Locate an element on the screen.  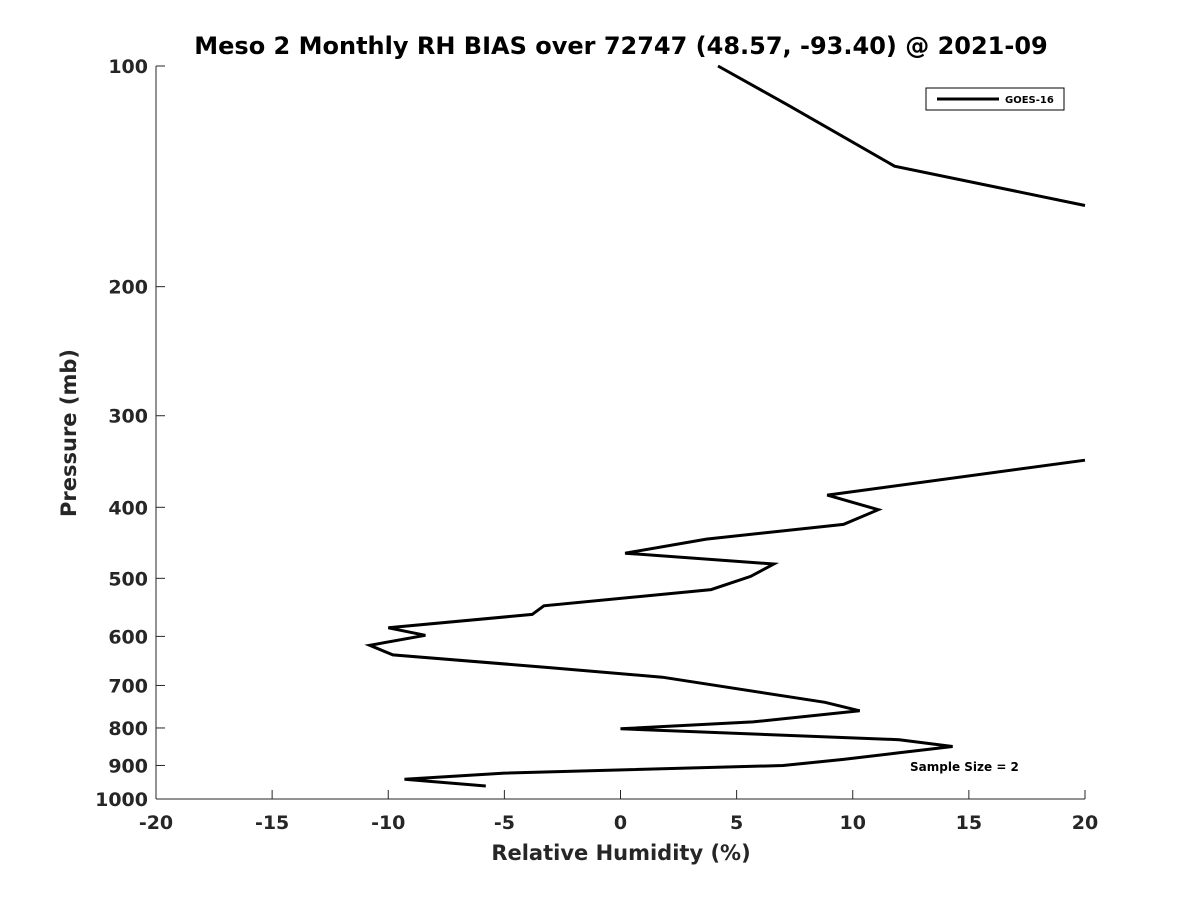
x-tick-label: 0 is located at coordinates (620, 823).